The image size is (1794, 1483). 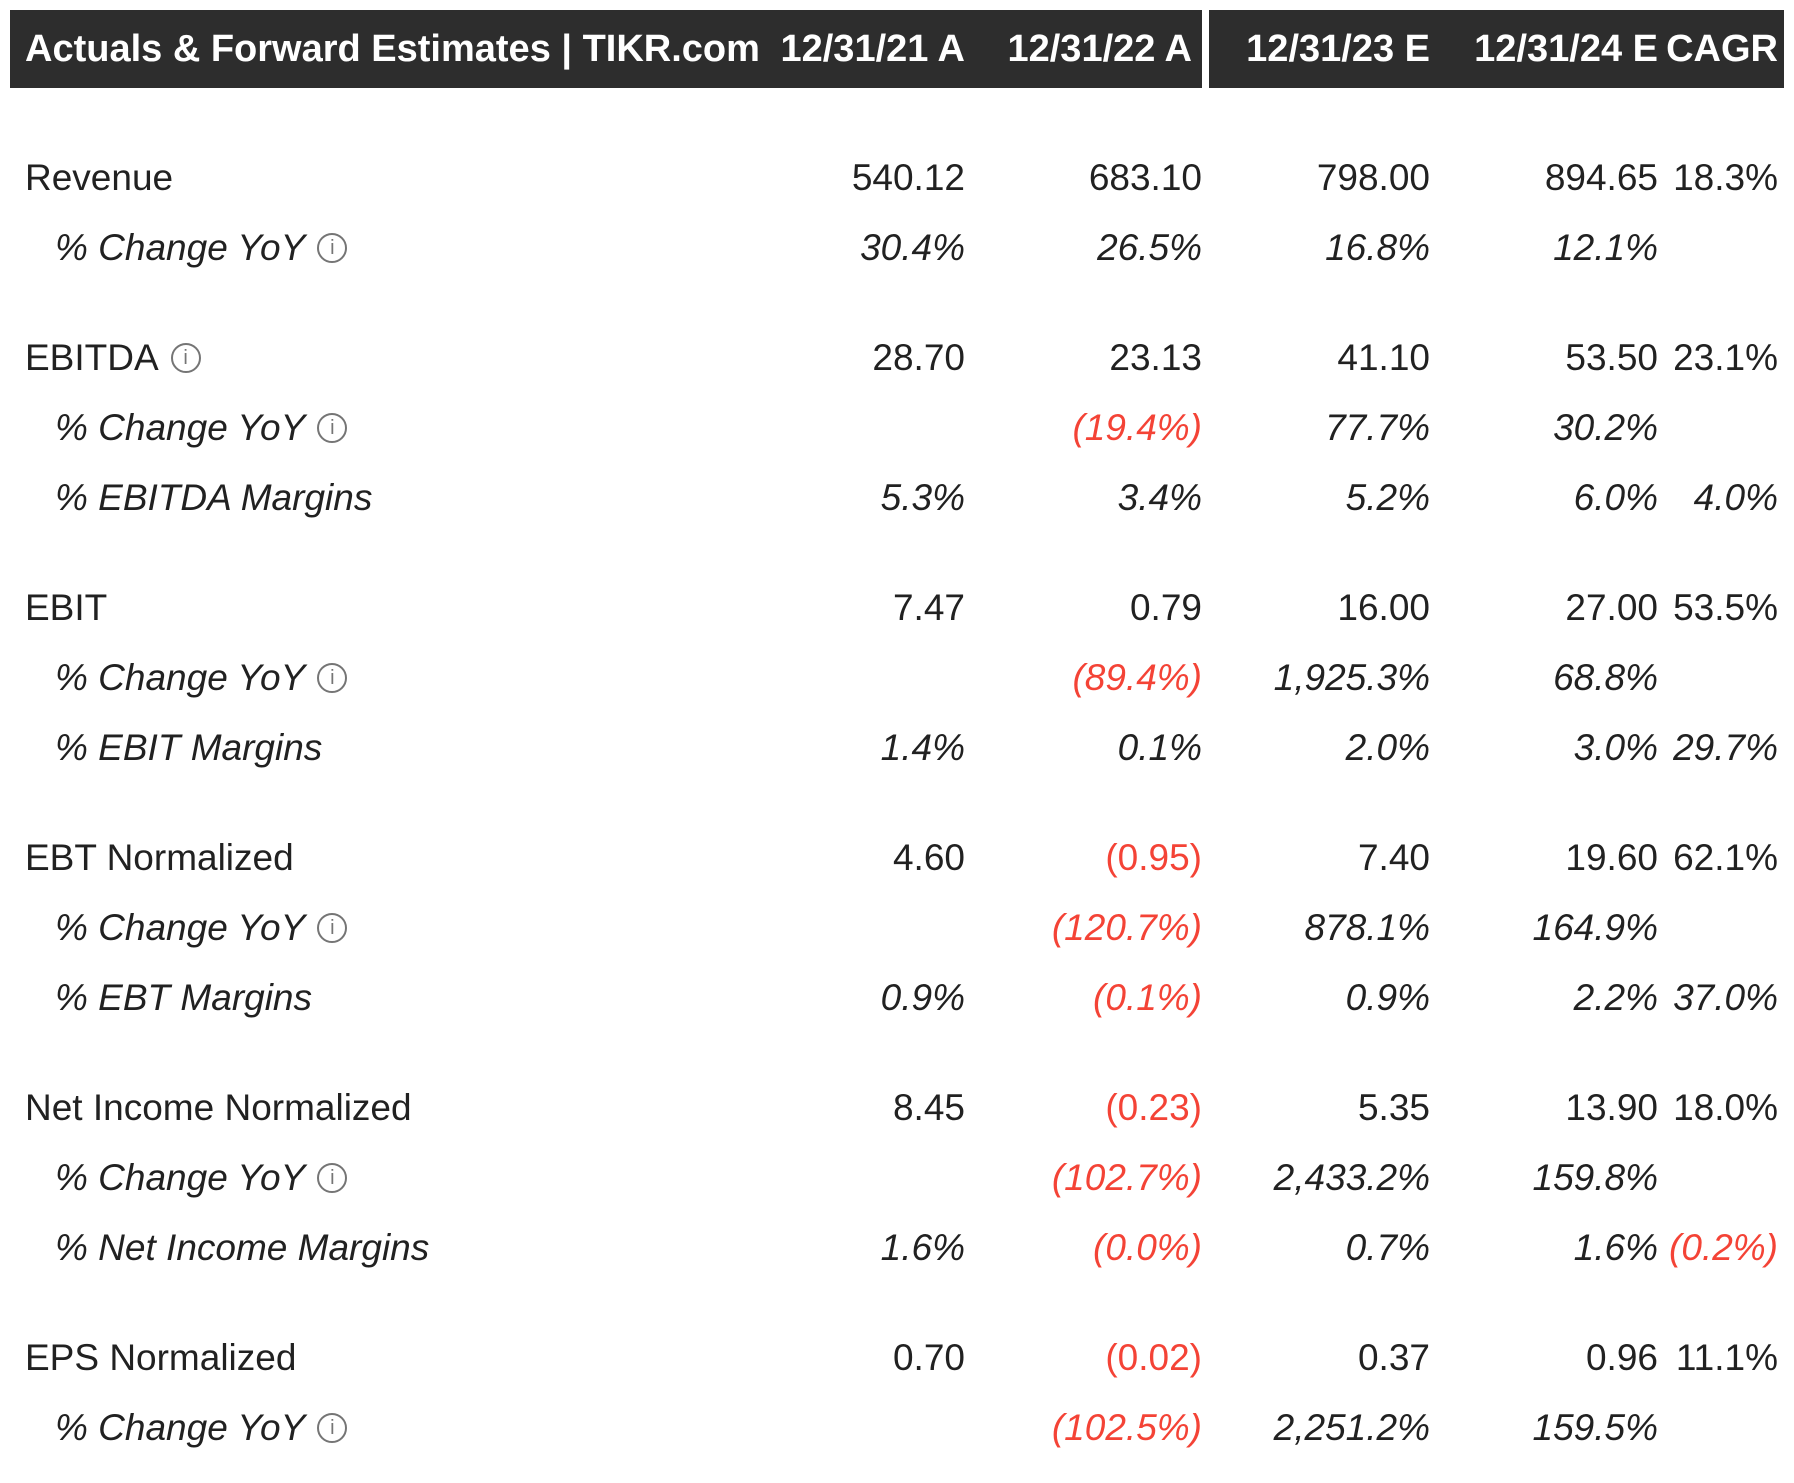 I want to click on table-cell: 2,433.2%, so click(x=1351, y=1177).